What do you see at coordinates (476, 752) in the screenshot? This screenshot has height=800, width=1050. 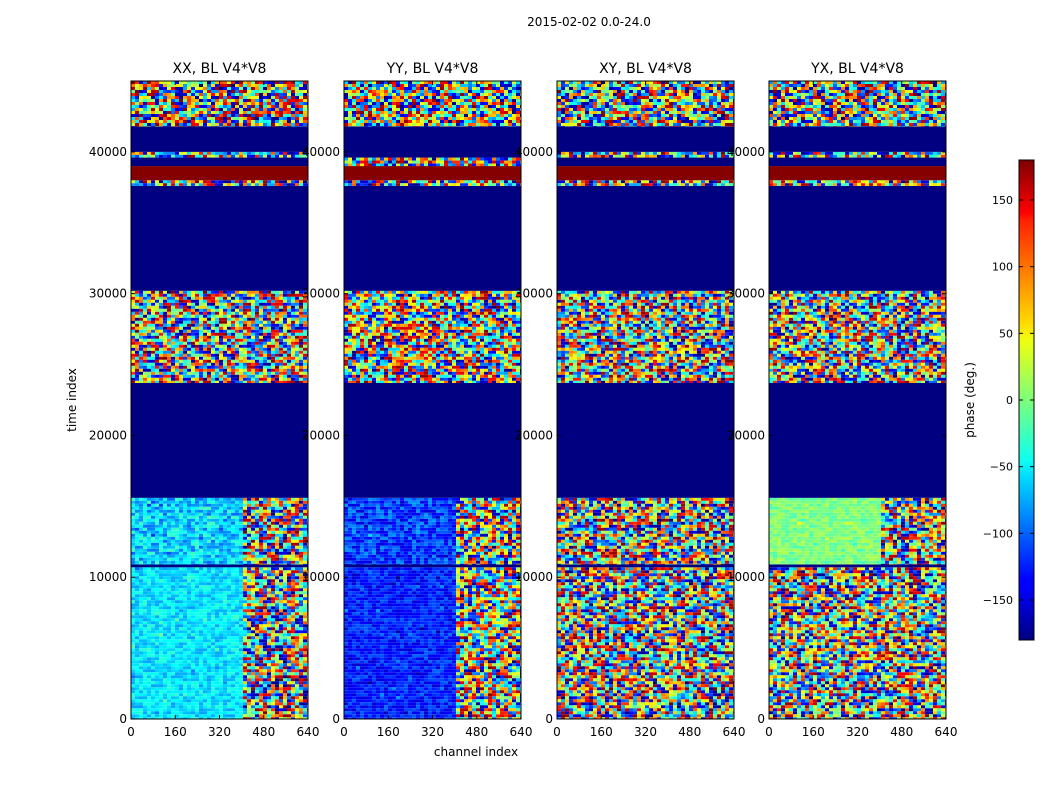 I see `x-axis-label: channel index` at bounding box center [476, 752].